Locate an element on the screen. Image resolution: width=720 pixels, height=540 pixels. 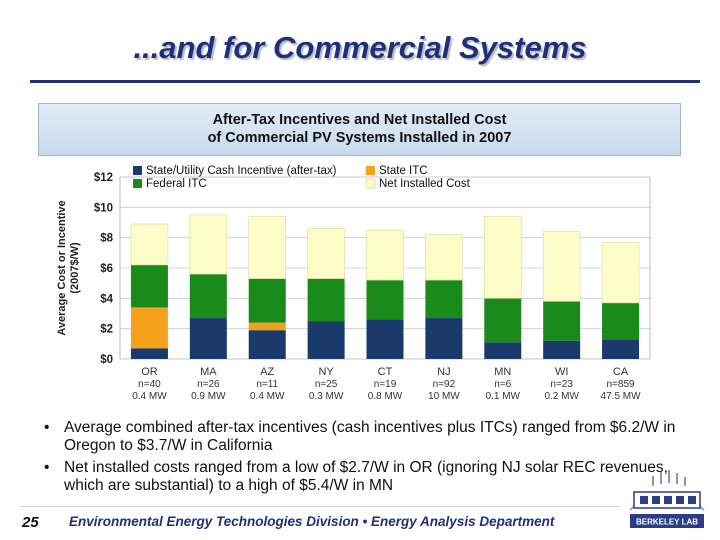
page-number: 25 is located at coordinates (30, 522).